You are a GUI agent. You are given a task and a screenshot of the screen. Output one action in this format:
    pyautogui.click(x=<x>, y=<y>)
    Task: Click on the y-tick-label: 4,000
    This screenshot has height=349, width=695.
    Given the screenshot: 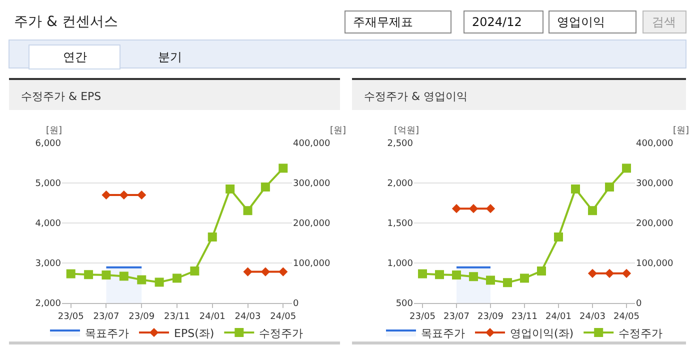 What is the action you would take?
    pyautogui.click(x=48, y=224)
    